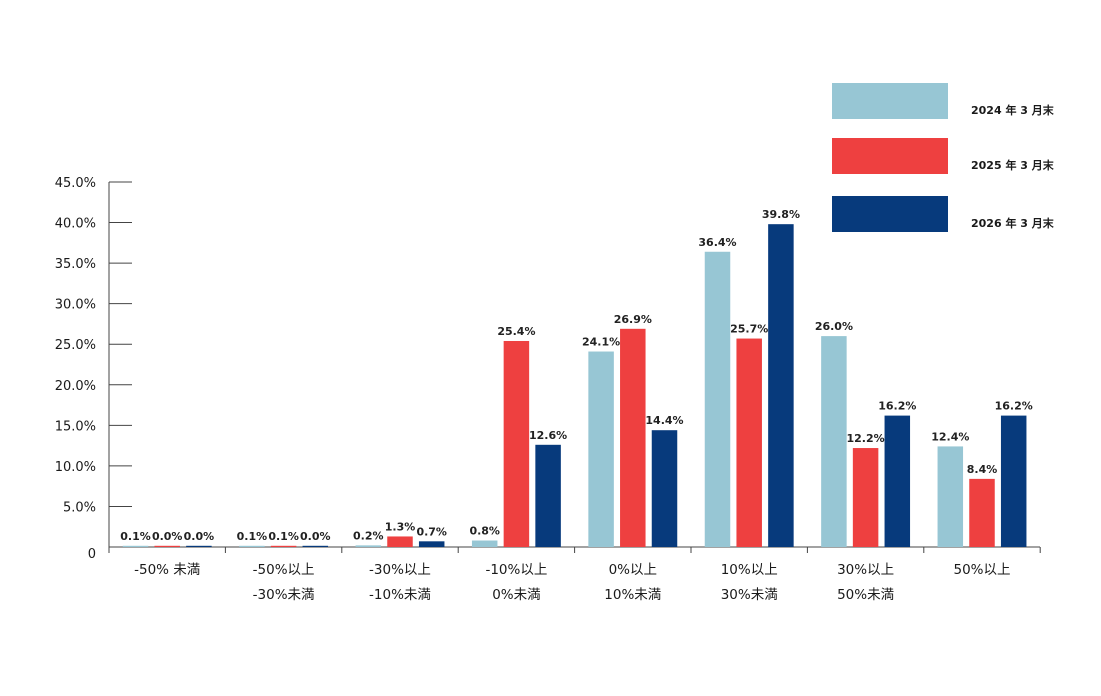 The width and height of the screenshot is (1101, 696). I want to click on category-label: 0%以上, so click(633, 570).